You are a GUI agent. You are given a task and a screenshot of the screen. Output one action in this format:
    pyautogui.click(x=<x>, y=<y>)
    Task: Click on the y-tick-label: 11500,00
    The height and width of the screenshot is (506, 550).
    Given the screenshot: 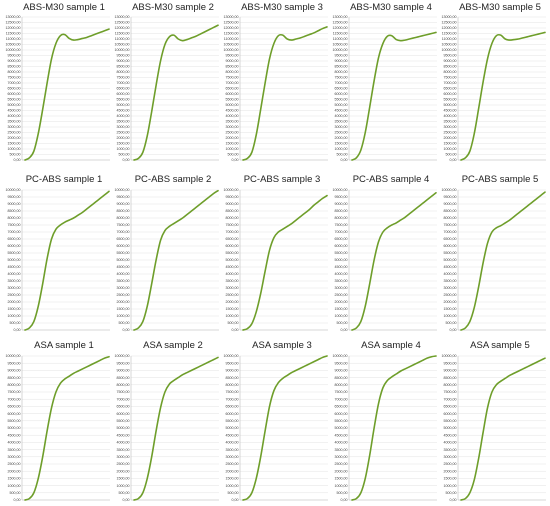 What is the action you would take?
    pyautogui.click(x=449, y=34)
    